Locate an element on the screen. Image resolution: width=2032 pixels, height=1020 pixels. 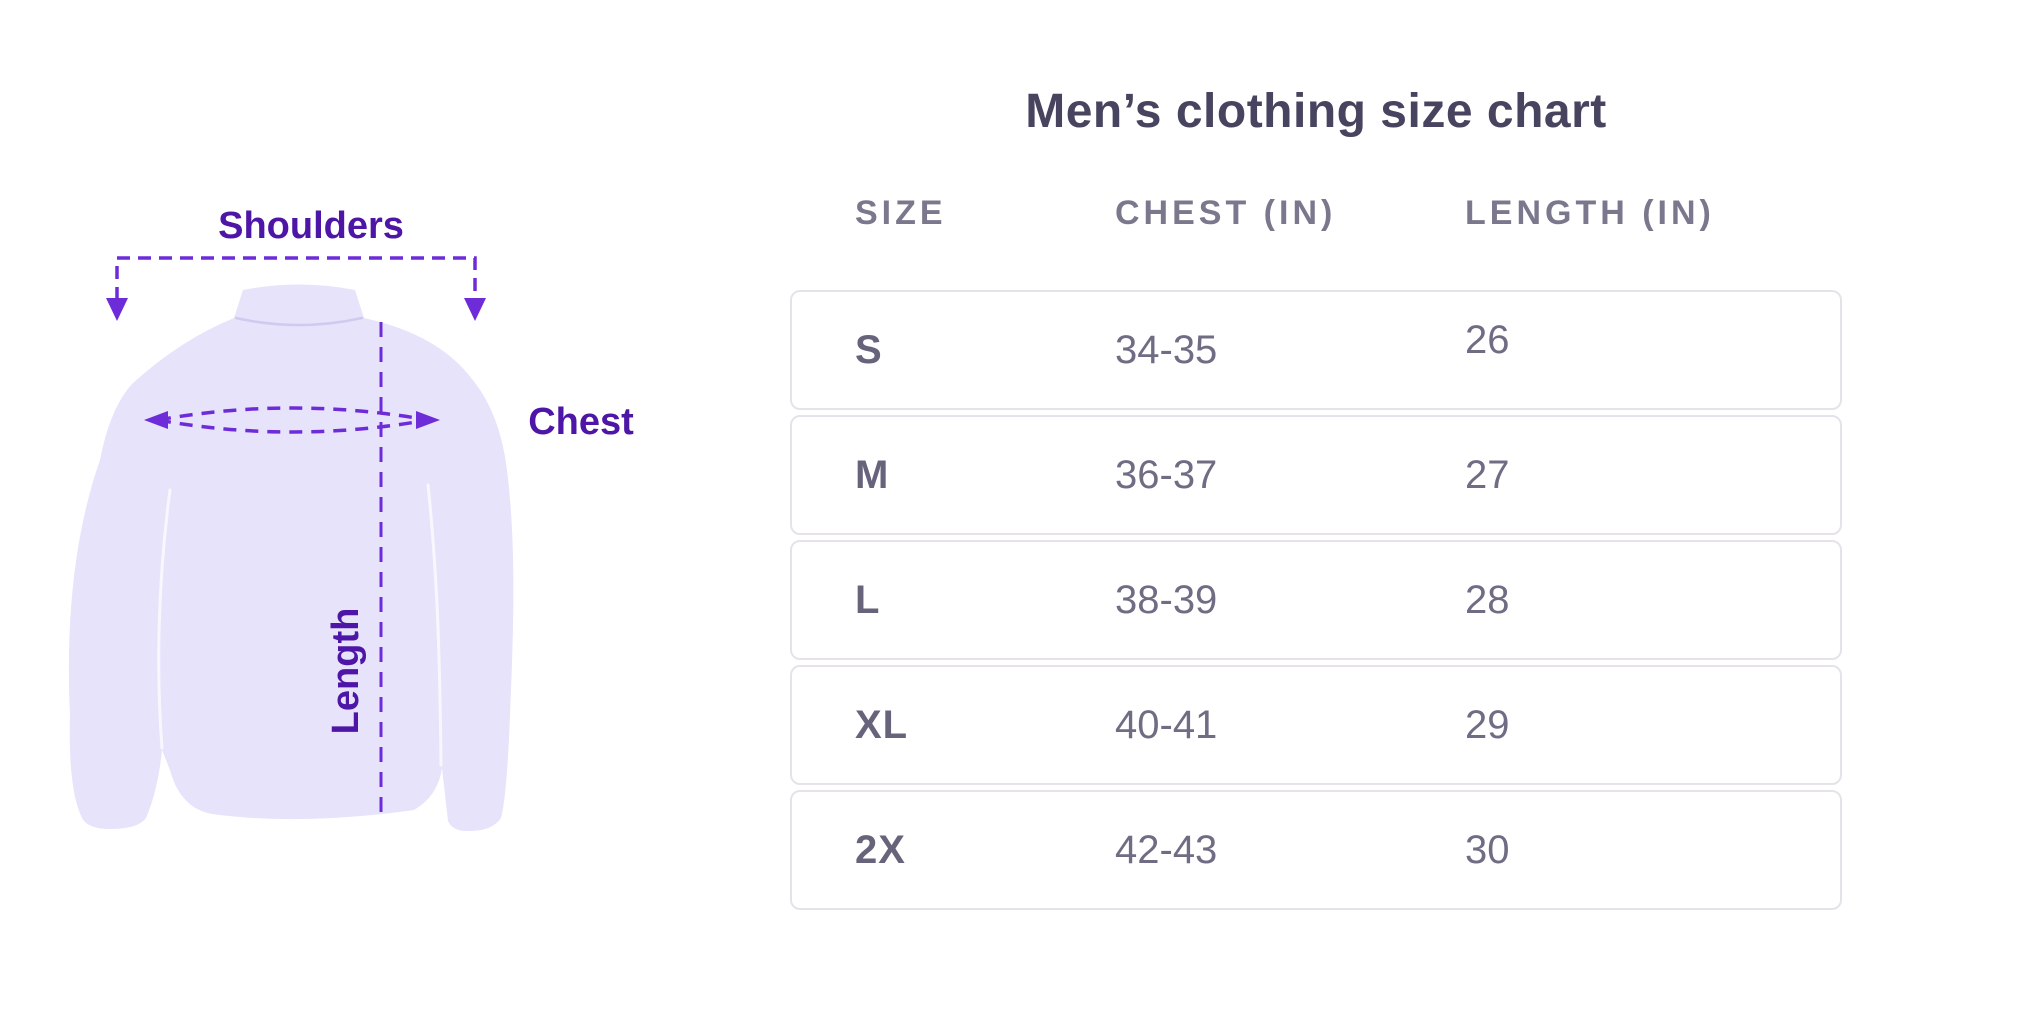
length-cell: 28 is located at coordinates (1487, 599).